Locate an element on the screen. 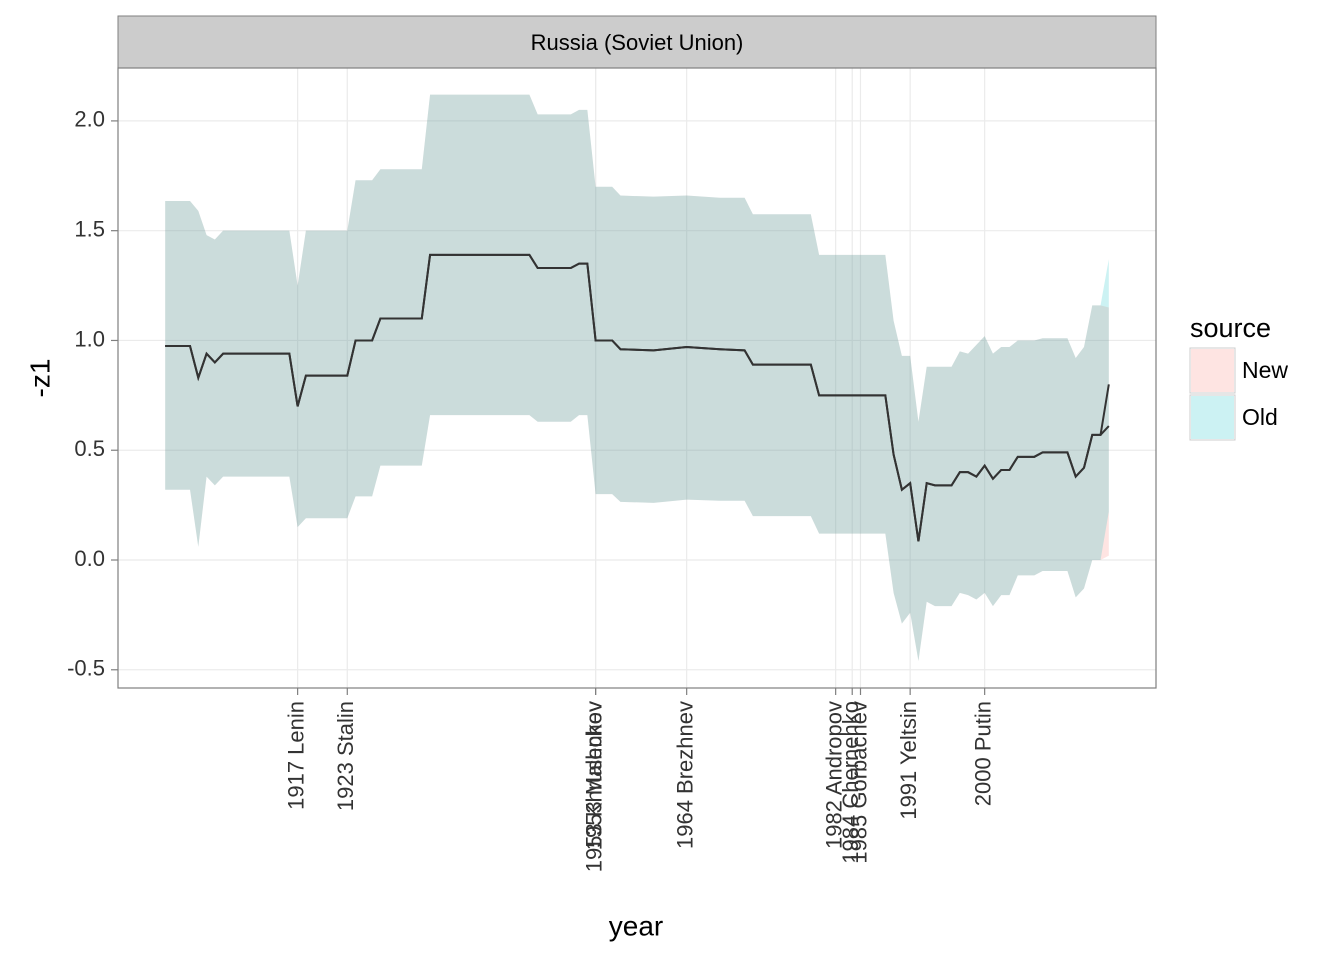 The image size is (1344, 960). x-tick-label: 2000 Putin is located at coordinates (982, 753).